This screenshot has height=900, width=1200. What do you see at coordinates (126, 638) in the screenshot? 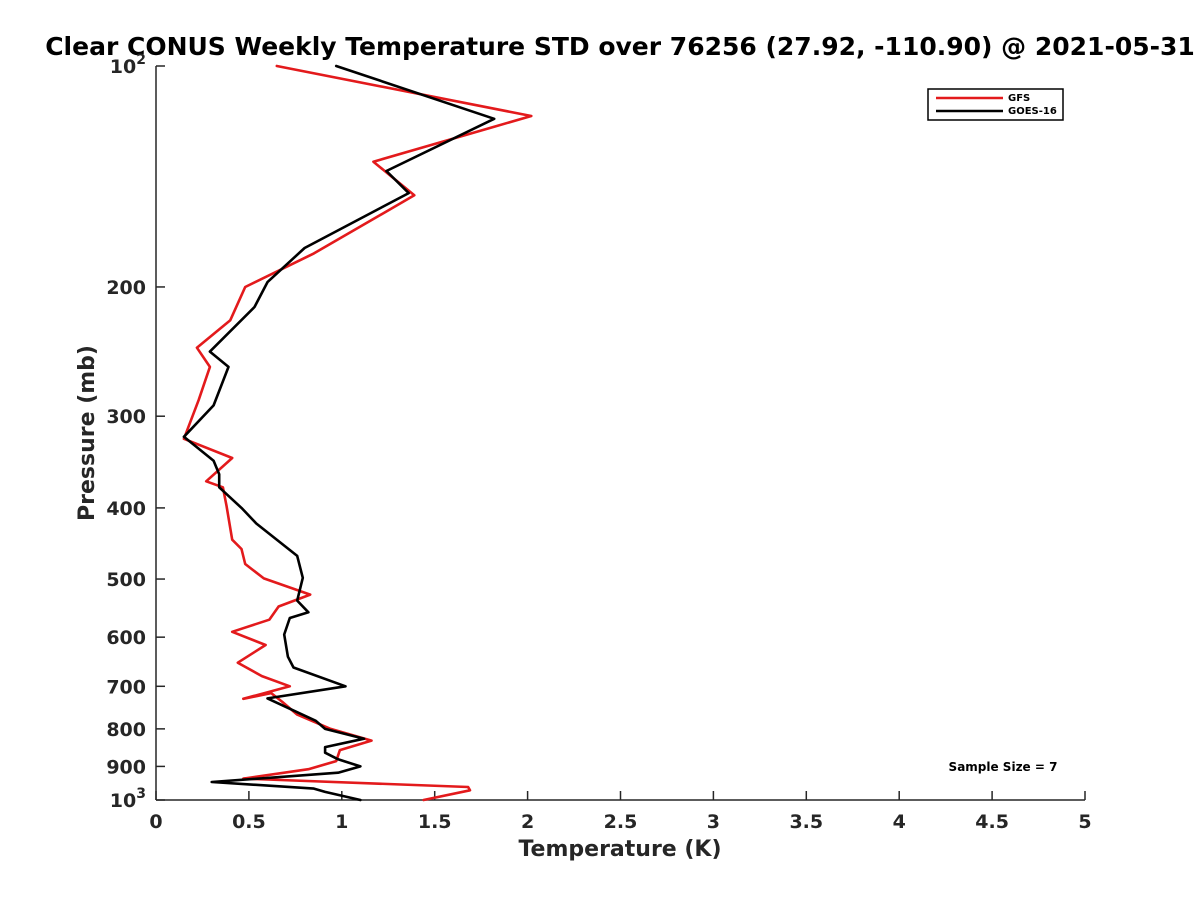
I see `y-tick-label: 600` at bounding box center [126, 638].